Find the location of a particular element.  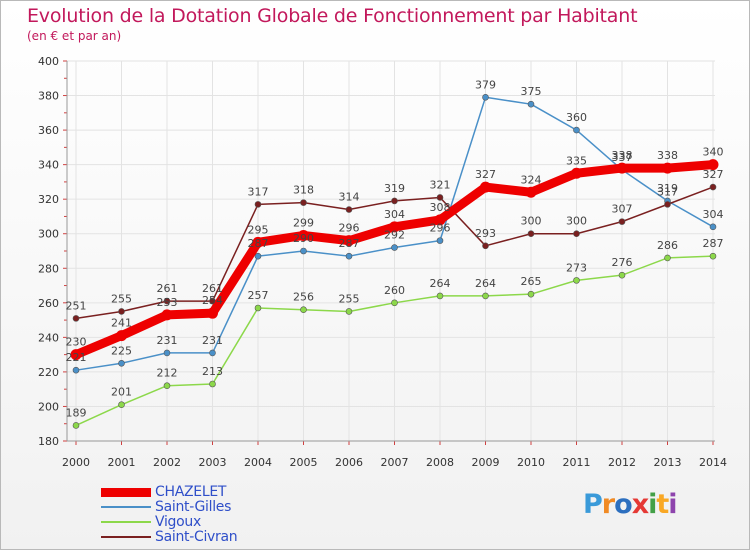

data-label: 319 is located at coordinates (667, 188).